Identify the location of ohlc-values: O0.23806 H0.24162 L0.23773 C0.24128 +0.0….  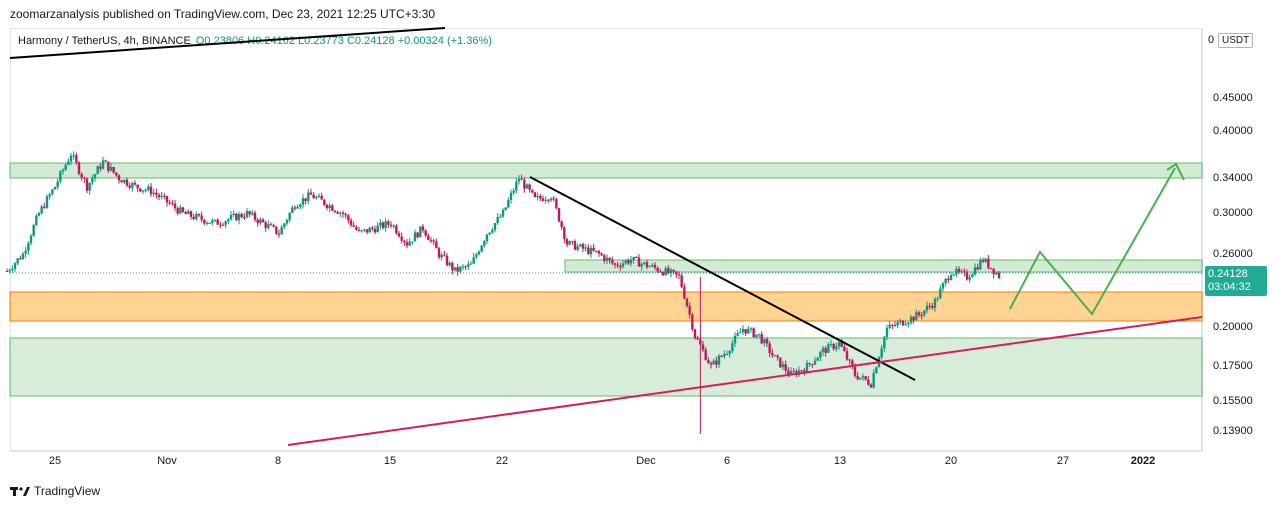
(343, 41).